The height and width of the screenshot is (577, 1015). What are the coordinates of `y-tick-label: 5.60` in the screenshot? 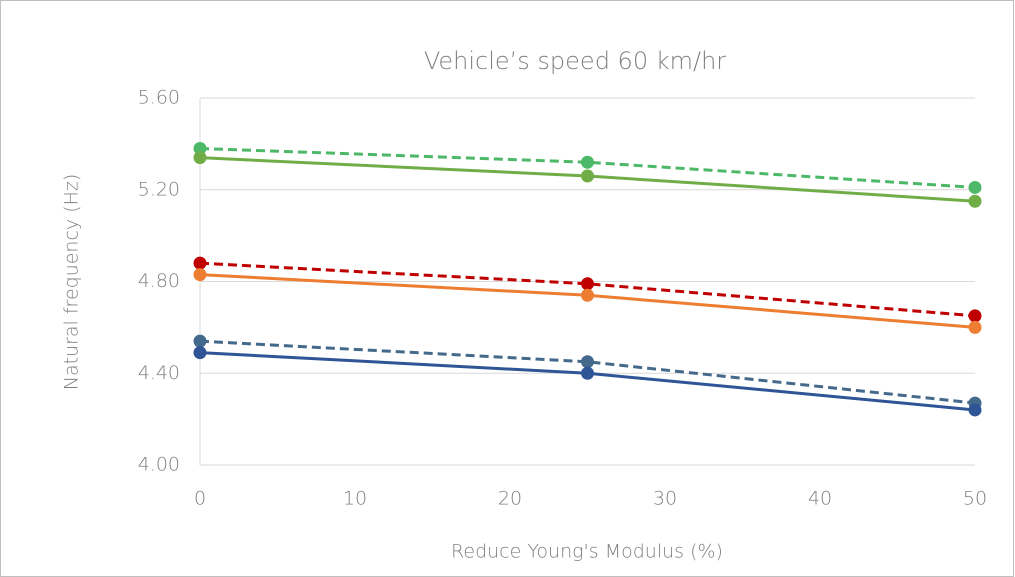 It's located at (159, 98).